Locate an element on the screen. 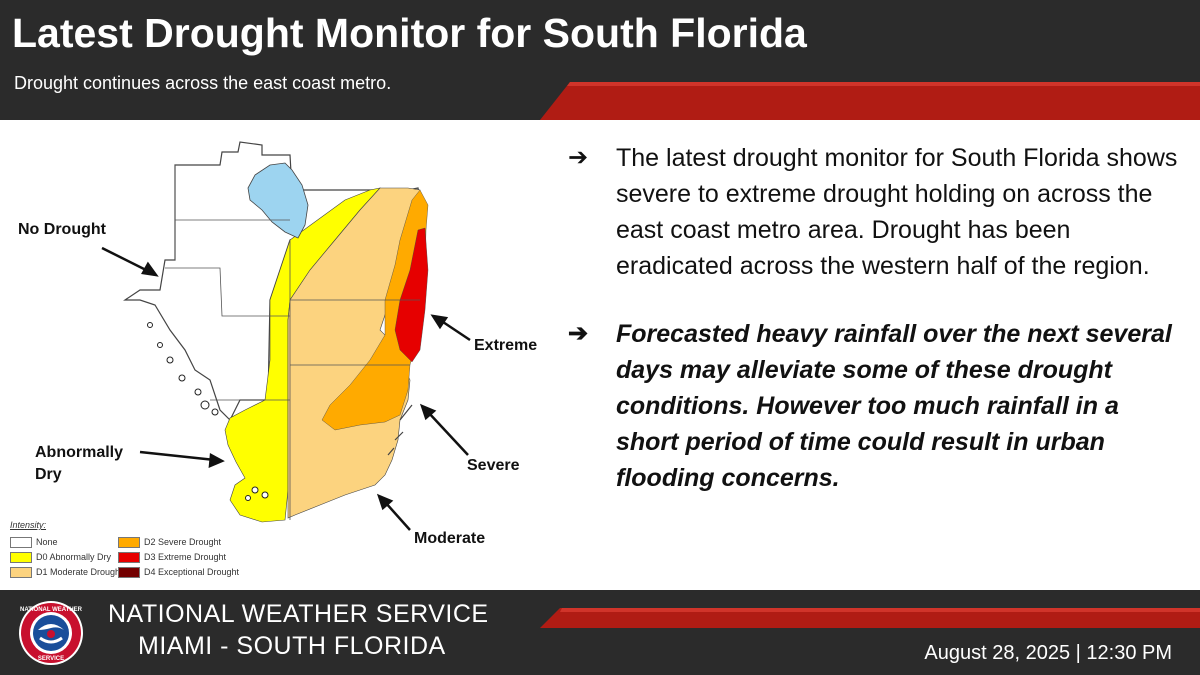 This screenshot has height=675, width=1200. county-lines is located at coordinates (292, 342).